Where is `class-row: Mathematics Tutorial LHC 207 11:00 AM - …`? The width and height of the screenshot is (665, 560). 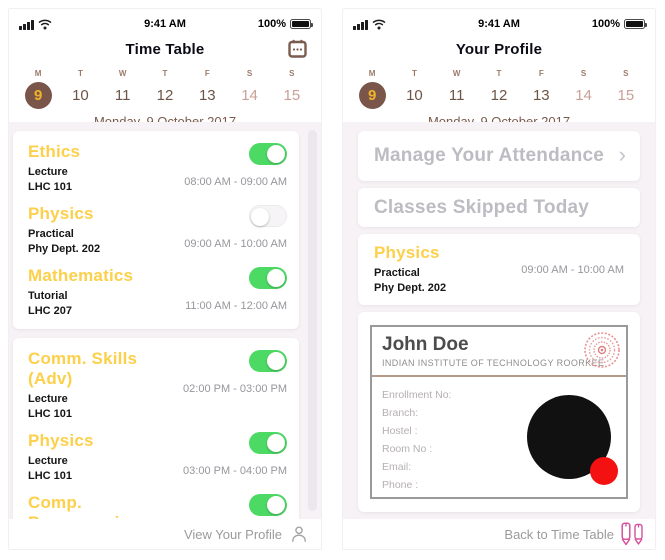
class-row: Mathematics Tutorial LHC 207 11:00 AM - … is located at coordinates (157, 292).